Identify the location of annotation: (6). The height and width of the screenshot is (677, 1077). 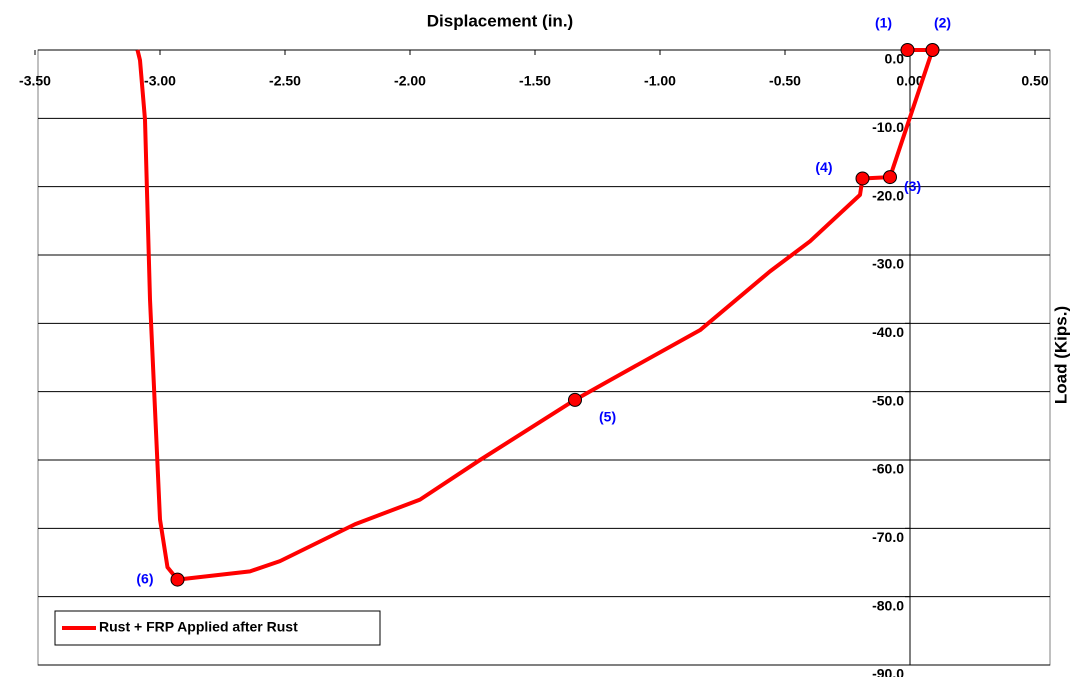
(144, 578).